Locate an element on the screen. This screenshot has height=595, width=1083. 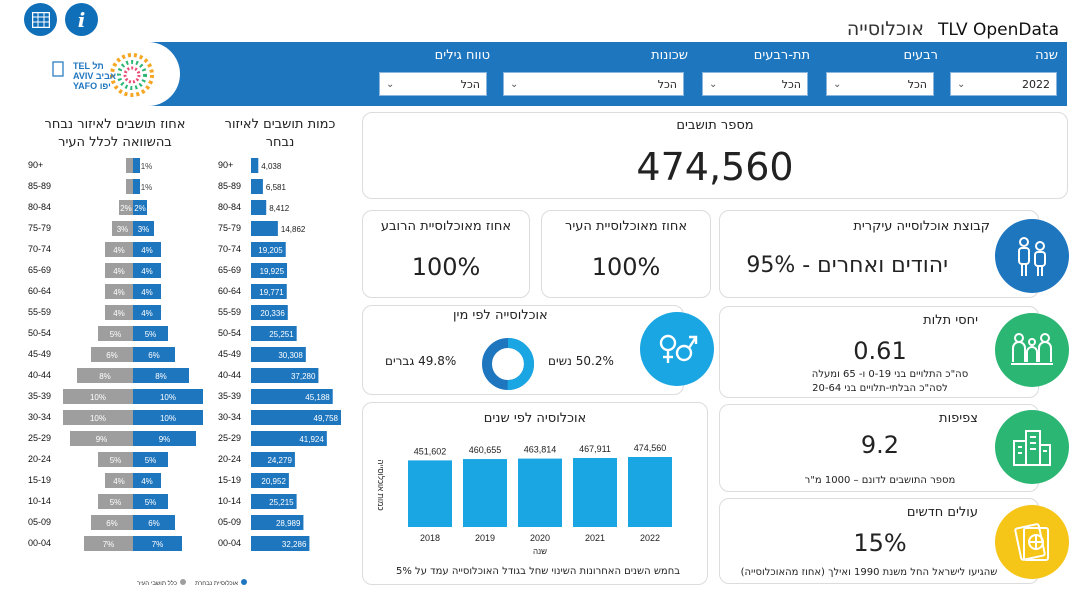
table-view-button is located at coordinates (40, 19).